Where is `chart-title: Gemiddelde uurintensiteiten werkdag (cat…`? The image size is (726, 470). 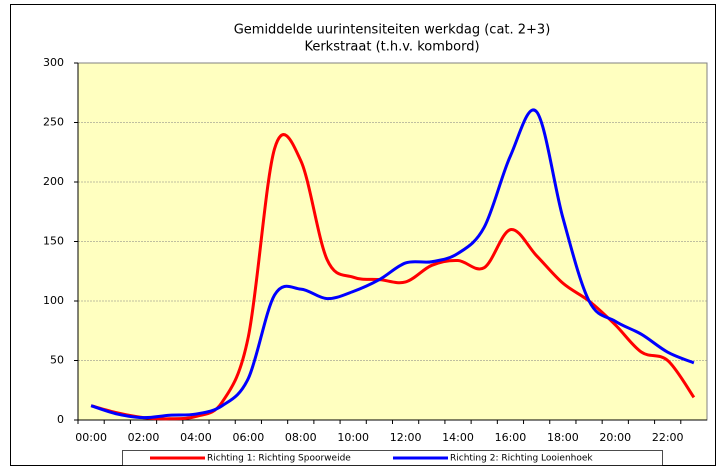 chart-title: Gemiddelde uurintensiteiten werkdag (cat… is located at coordinates (392, 30).